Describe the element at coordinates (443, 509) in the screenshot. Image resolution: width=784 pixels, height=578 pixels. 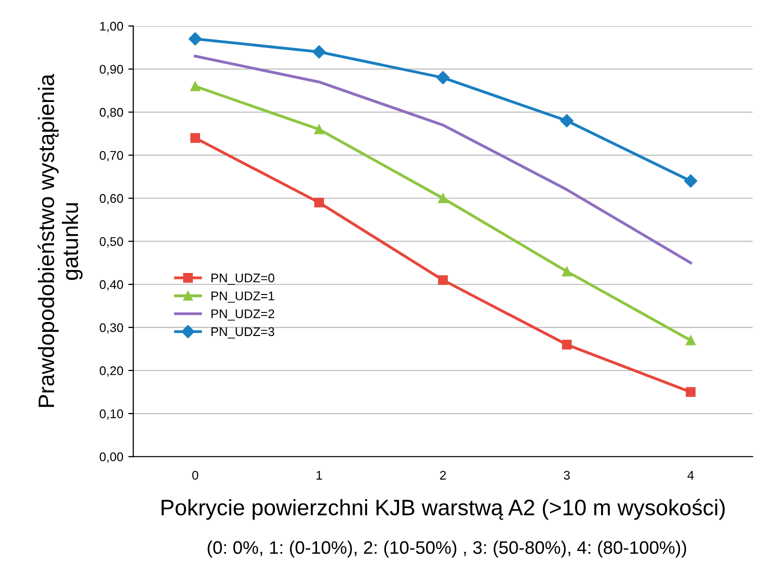
I see `x-axis-title: Pokrycie powierzchni KJB warstwą A2 (>10 m wysokości)` at that location.